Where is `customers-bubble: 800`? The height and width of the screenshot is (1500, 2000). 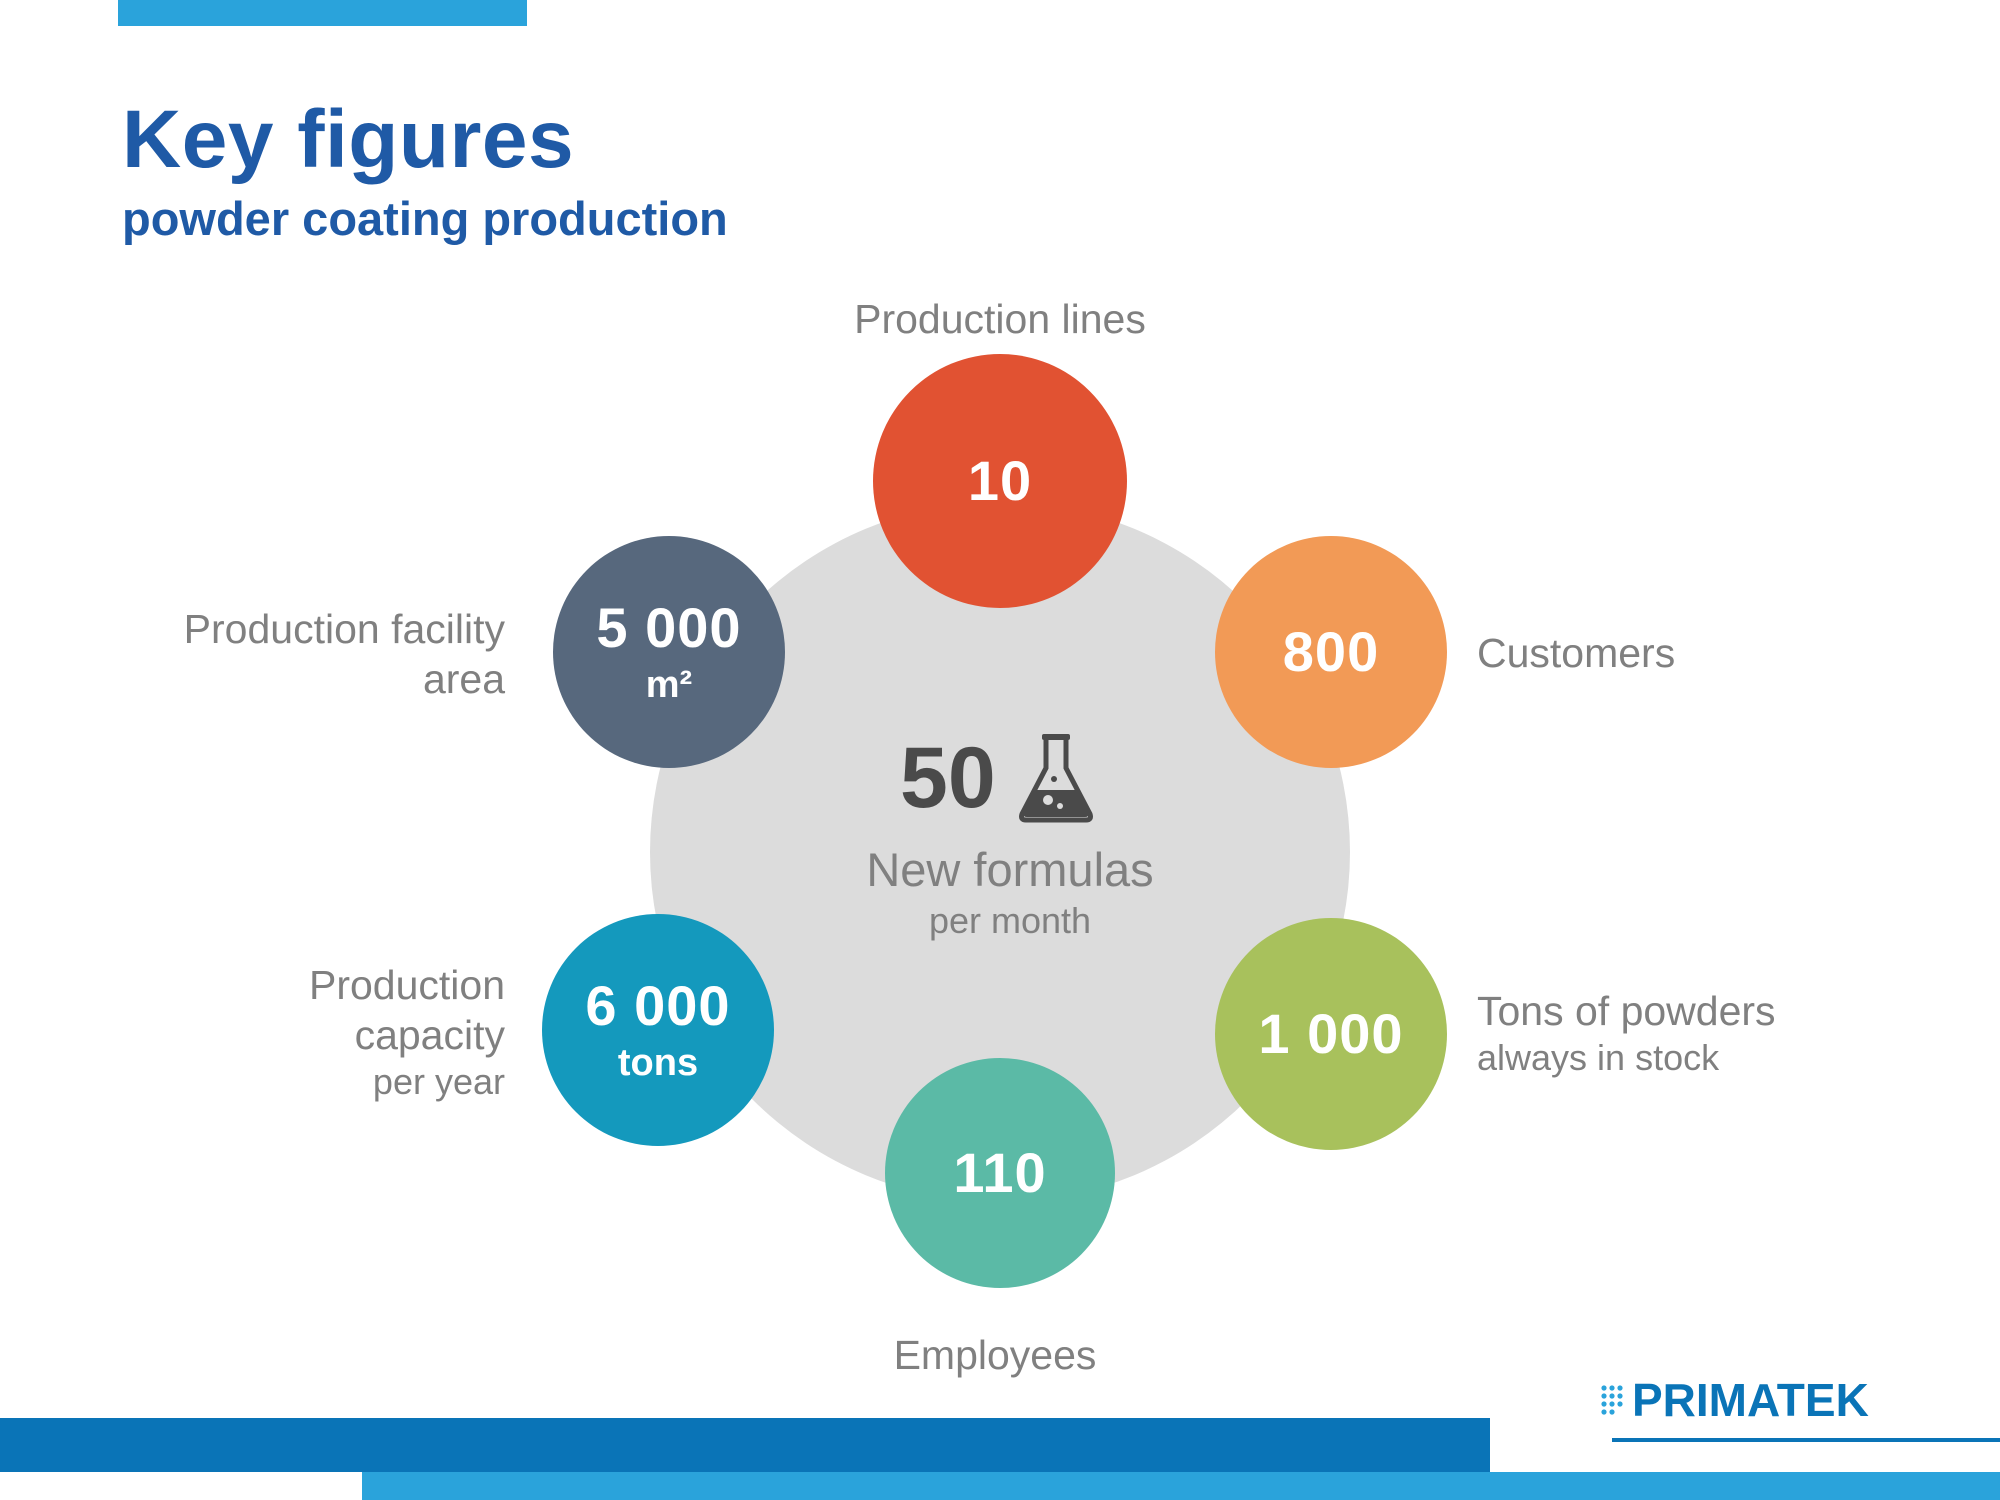
customers-bubble: 800 is located at coordinates (1331, 652).